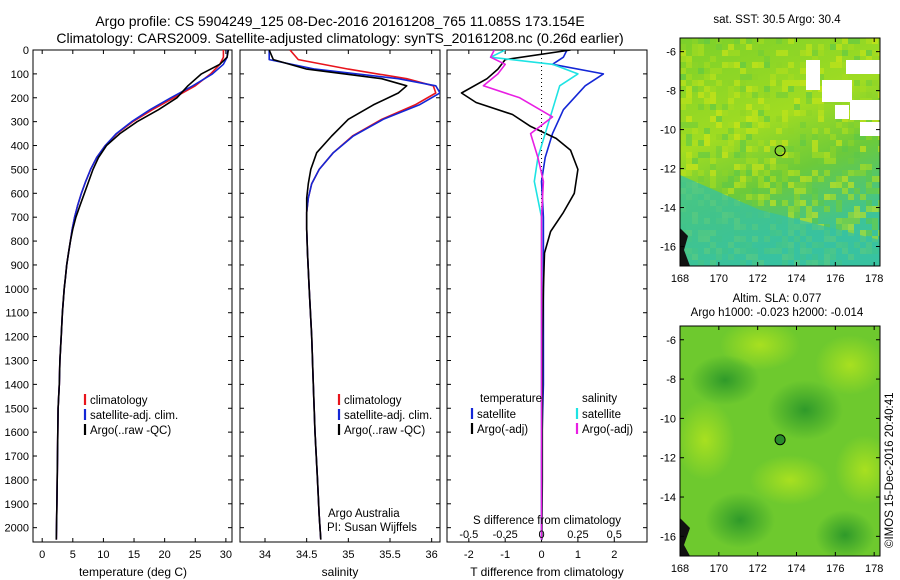 The image size is (900, 580). I want to click on x-tick-label: 15, so click(134, 555).